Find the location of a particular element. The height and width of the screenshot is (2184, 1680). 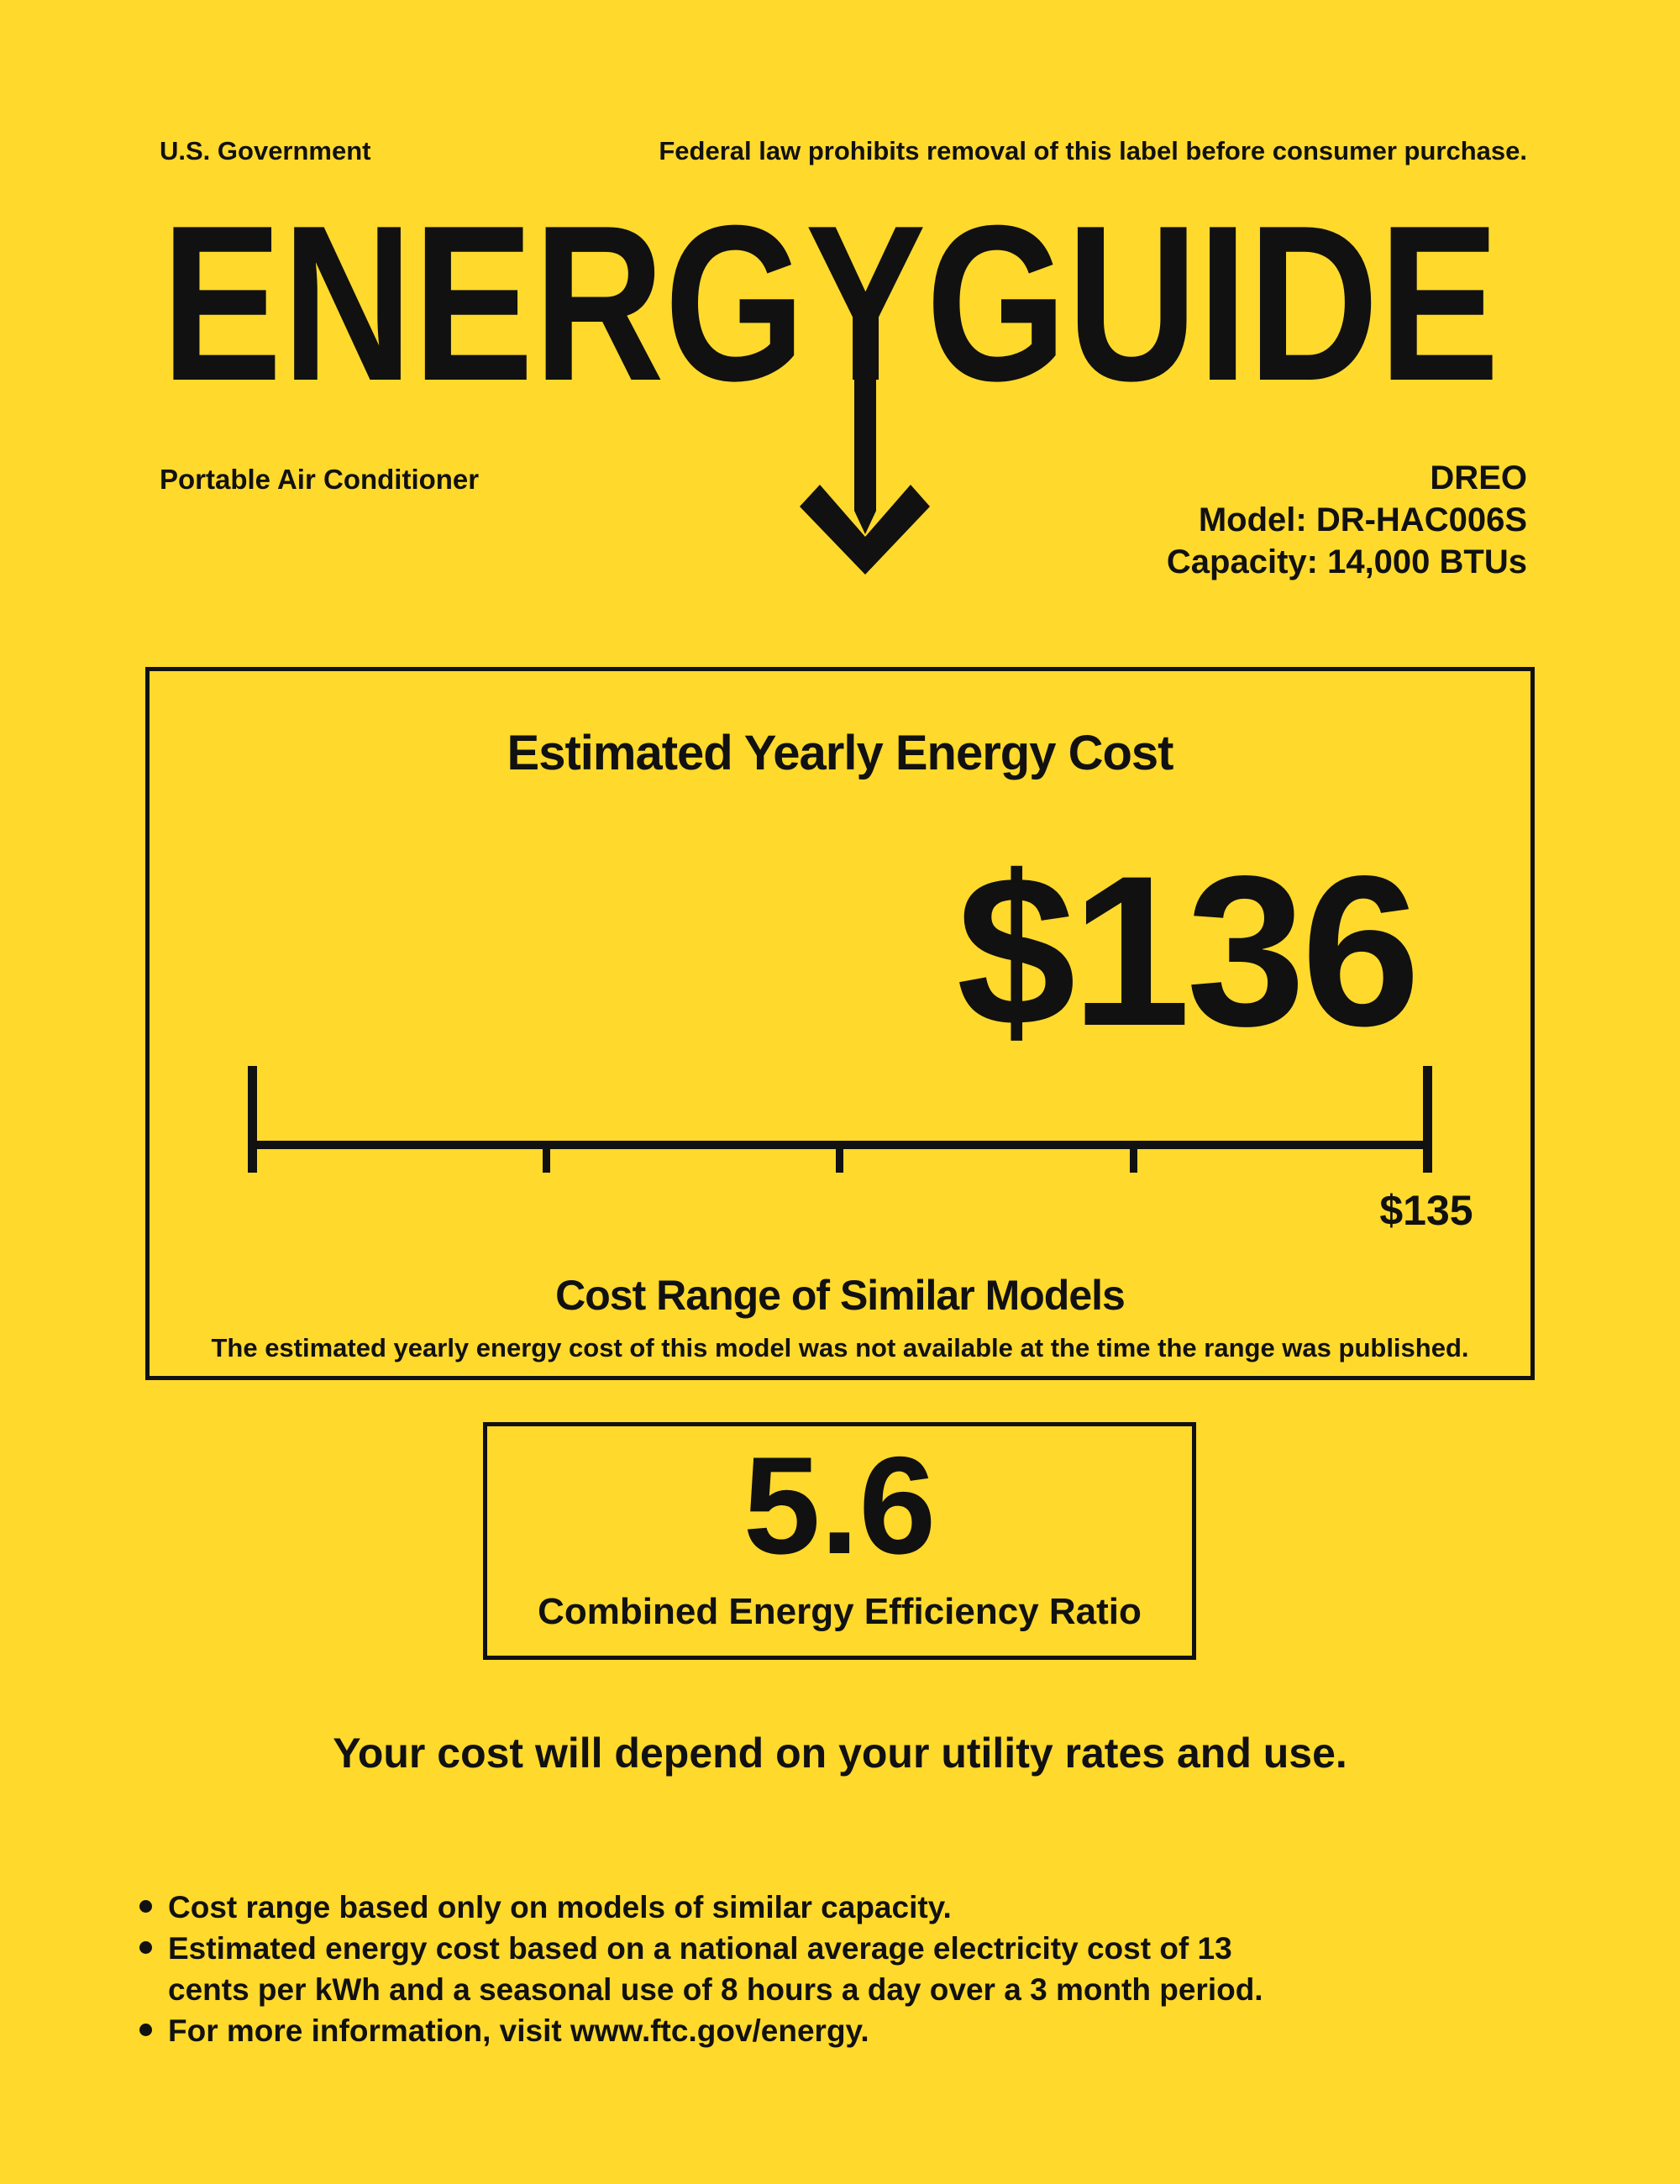

scale-right-end-tick is located at coordinates (1427, 1119).